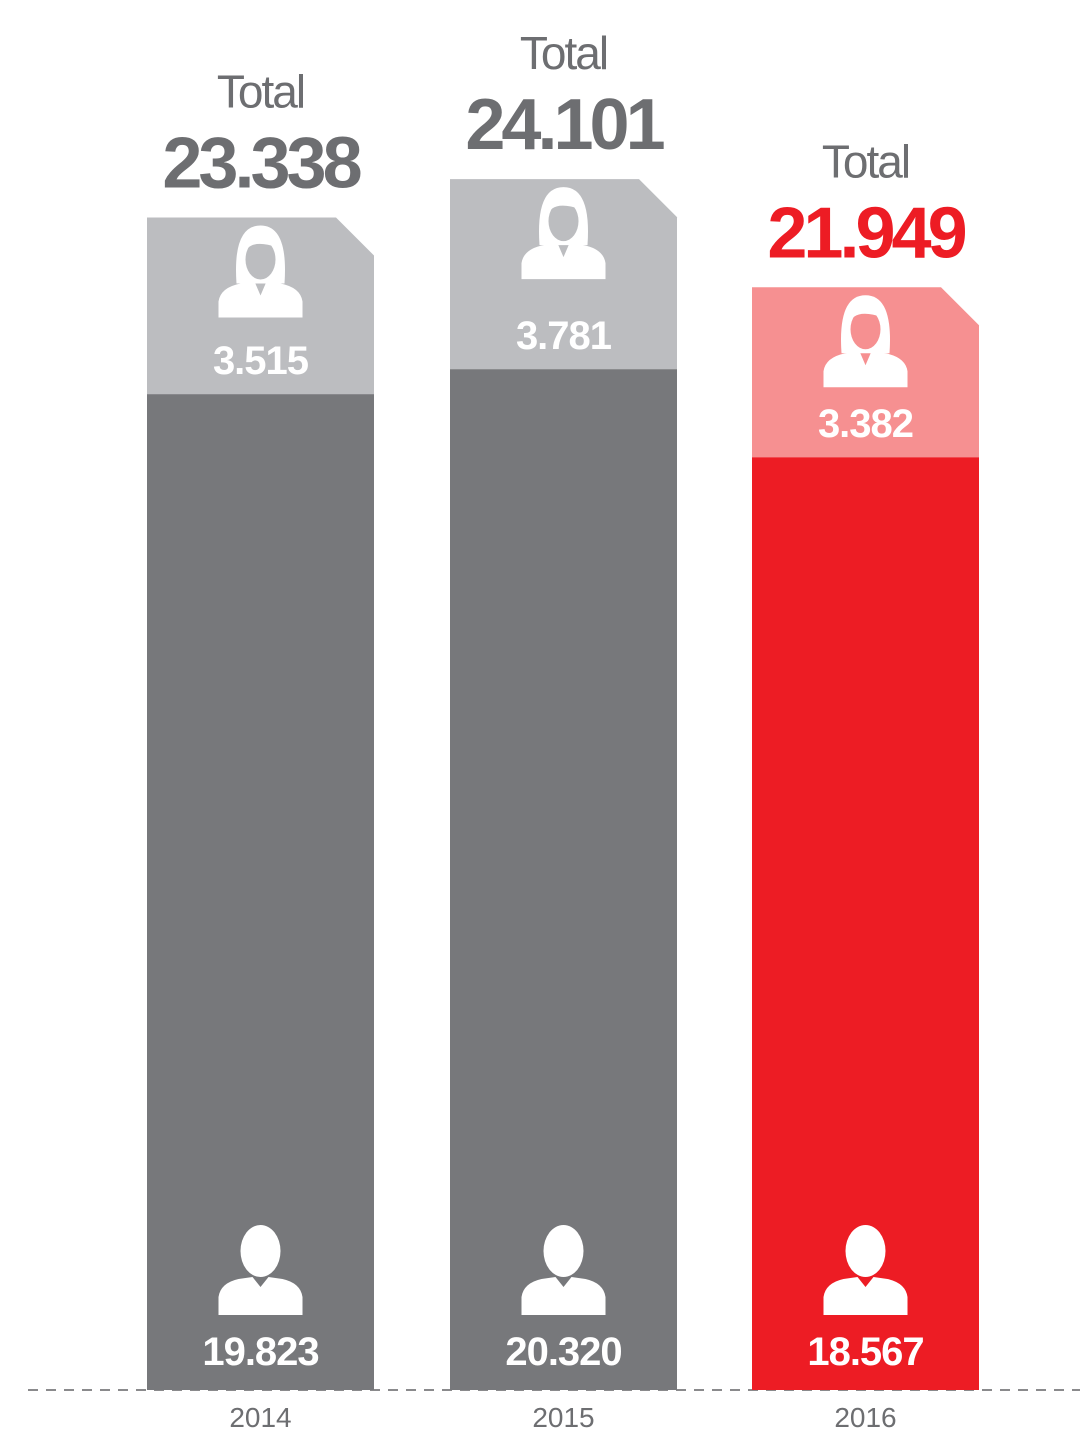 Image resolution: width=1088 pixels, height=1429 pixels. Describe the element at coordinates (865, 1352) in the screenshot. I see `value-label: 18.567` at that location.